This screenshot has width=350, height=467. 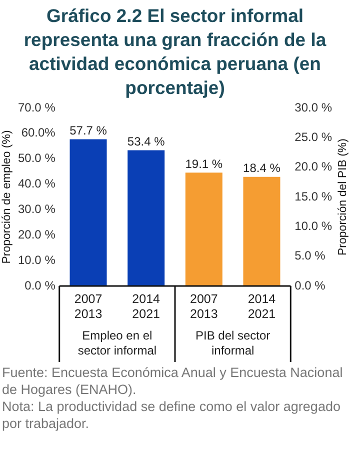 I want to click on y-tick-label: 70.0 %, so click(x=37, y=107).